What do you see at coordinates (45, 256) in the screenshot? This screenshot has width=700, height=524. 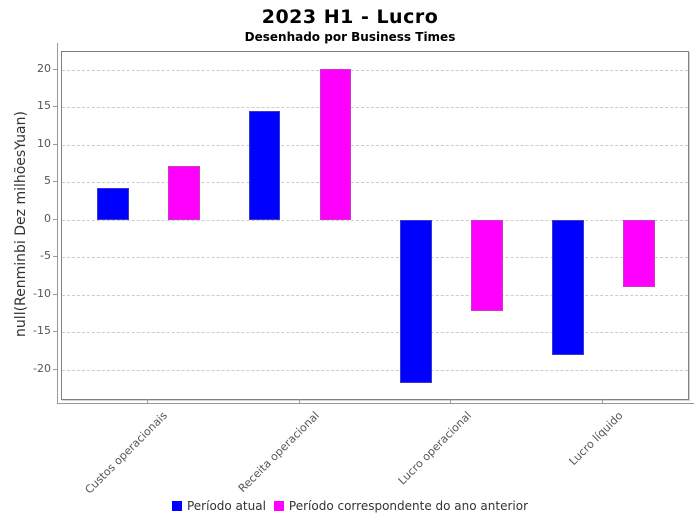 I see `y-tick-label: -5` at bounding box center [45, 256].